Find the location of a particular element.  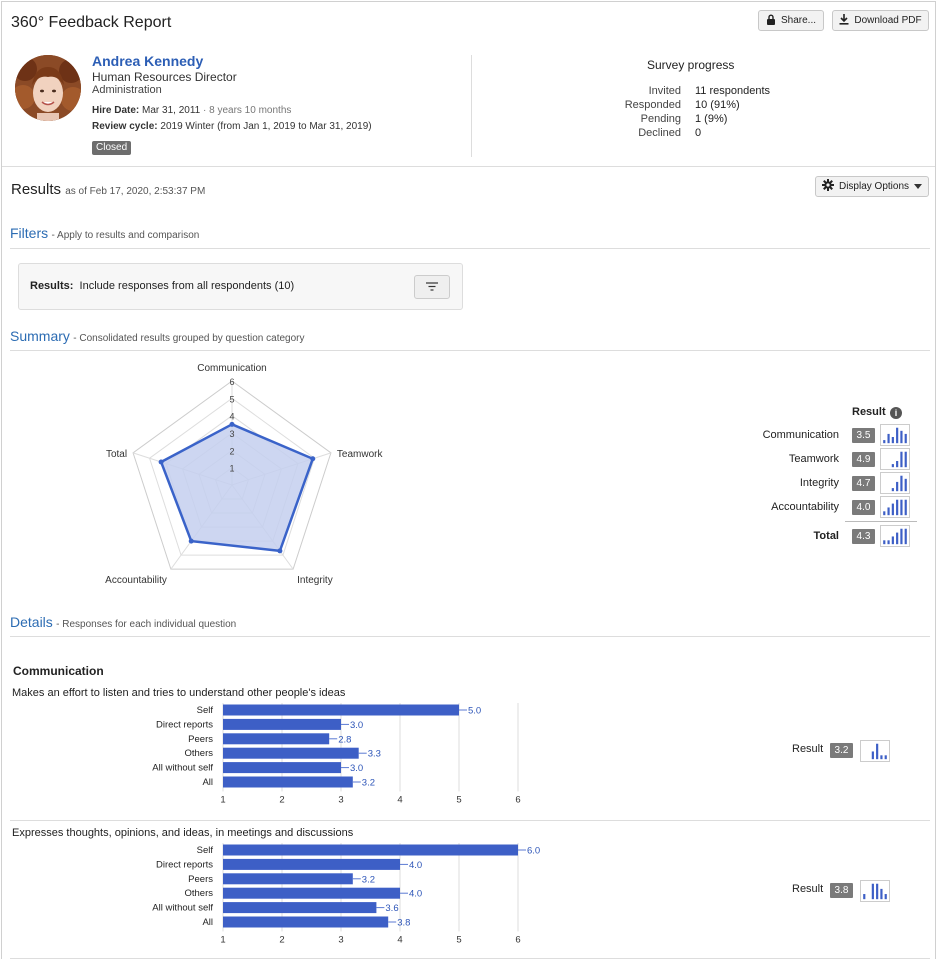

radar-grid-ring is located at coordinates (232, 475).